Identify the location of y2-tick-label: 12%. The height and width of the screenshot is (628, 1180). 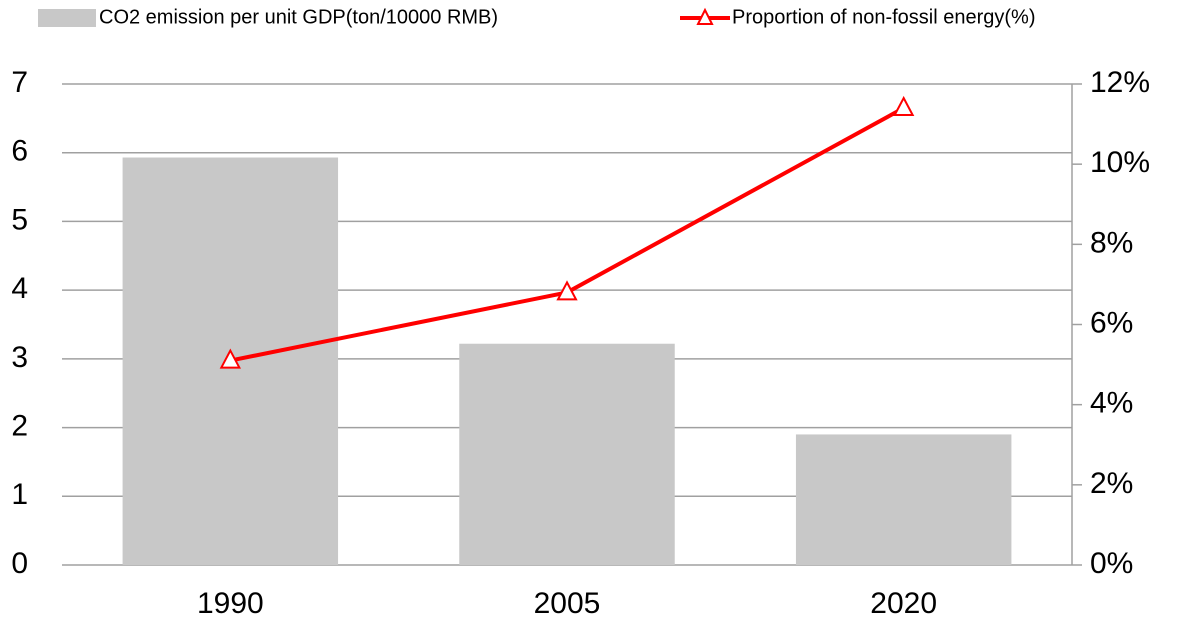
(1120, 82).